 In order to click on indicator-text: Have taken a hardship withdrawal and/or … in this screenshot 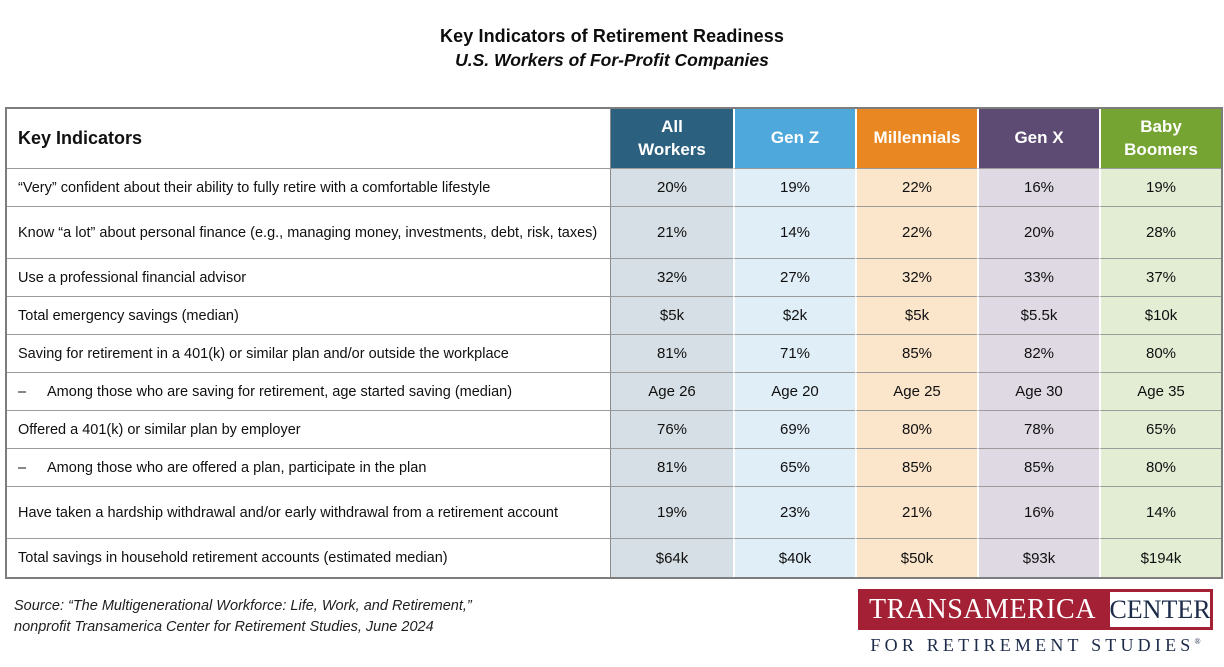, I will do `click(288, 512)`.